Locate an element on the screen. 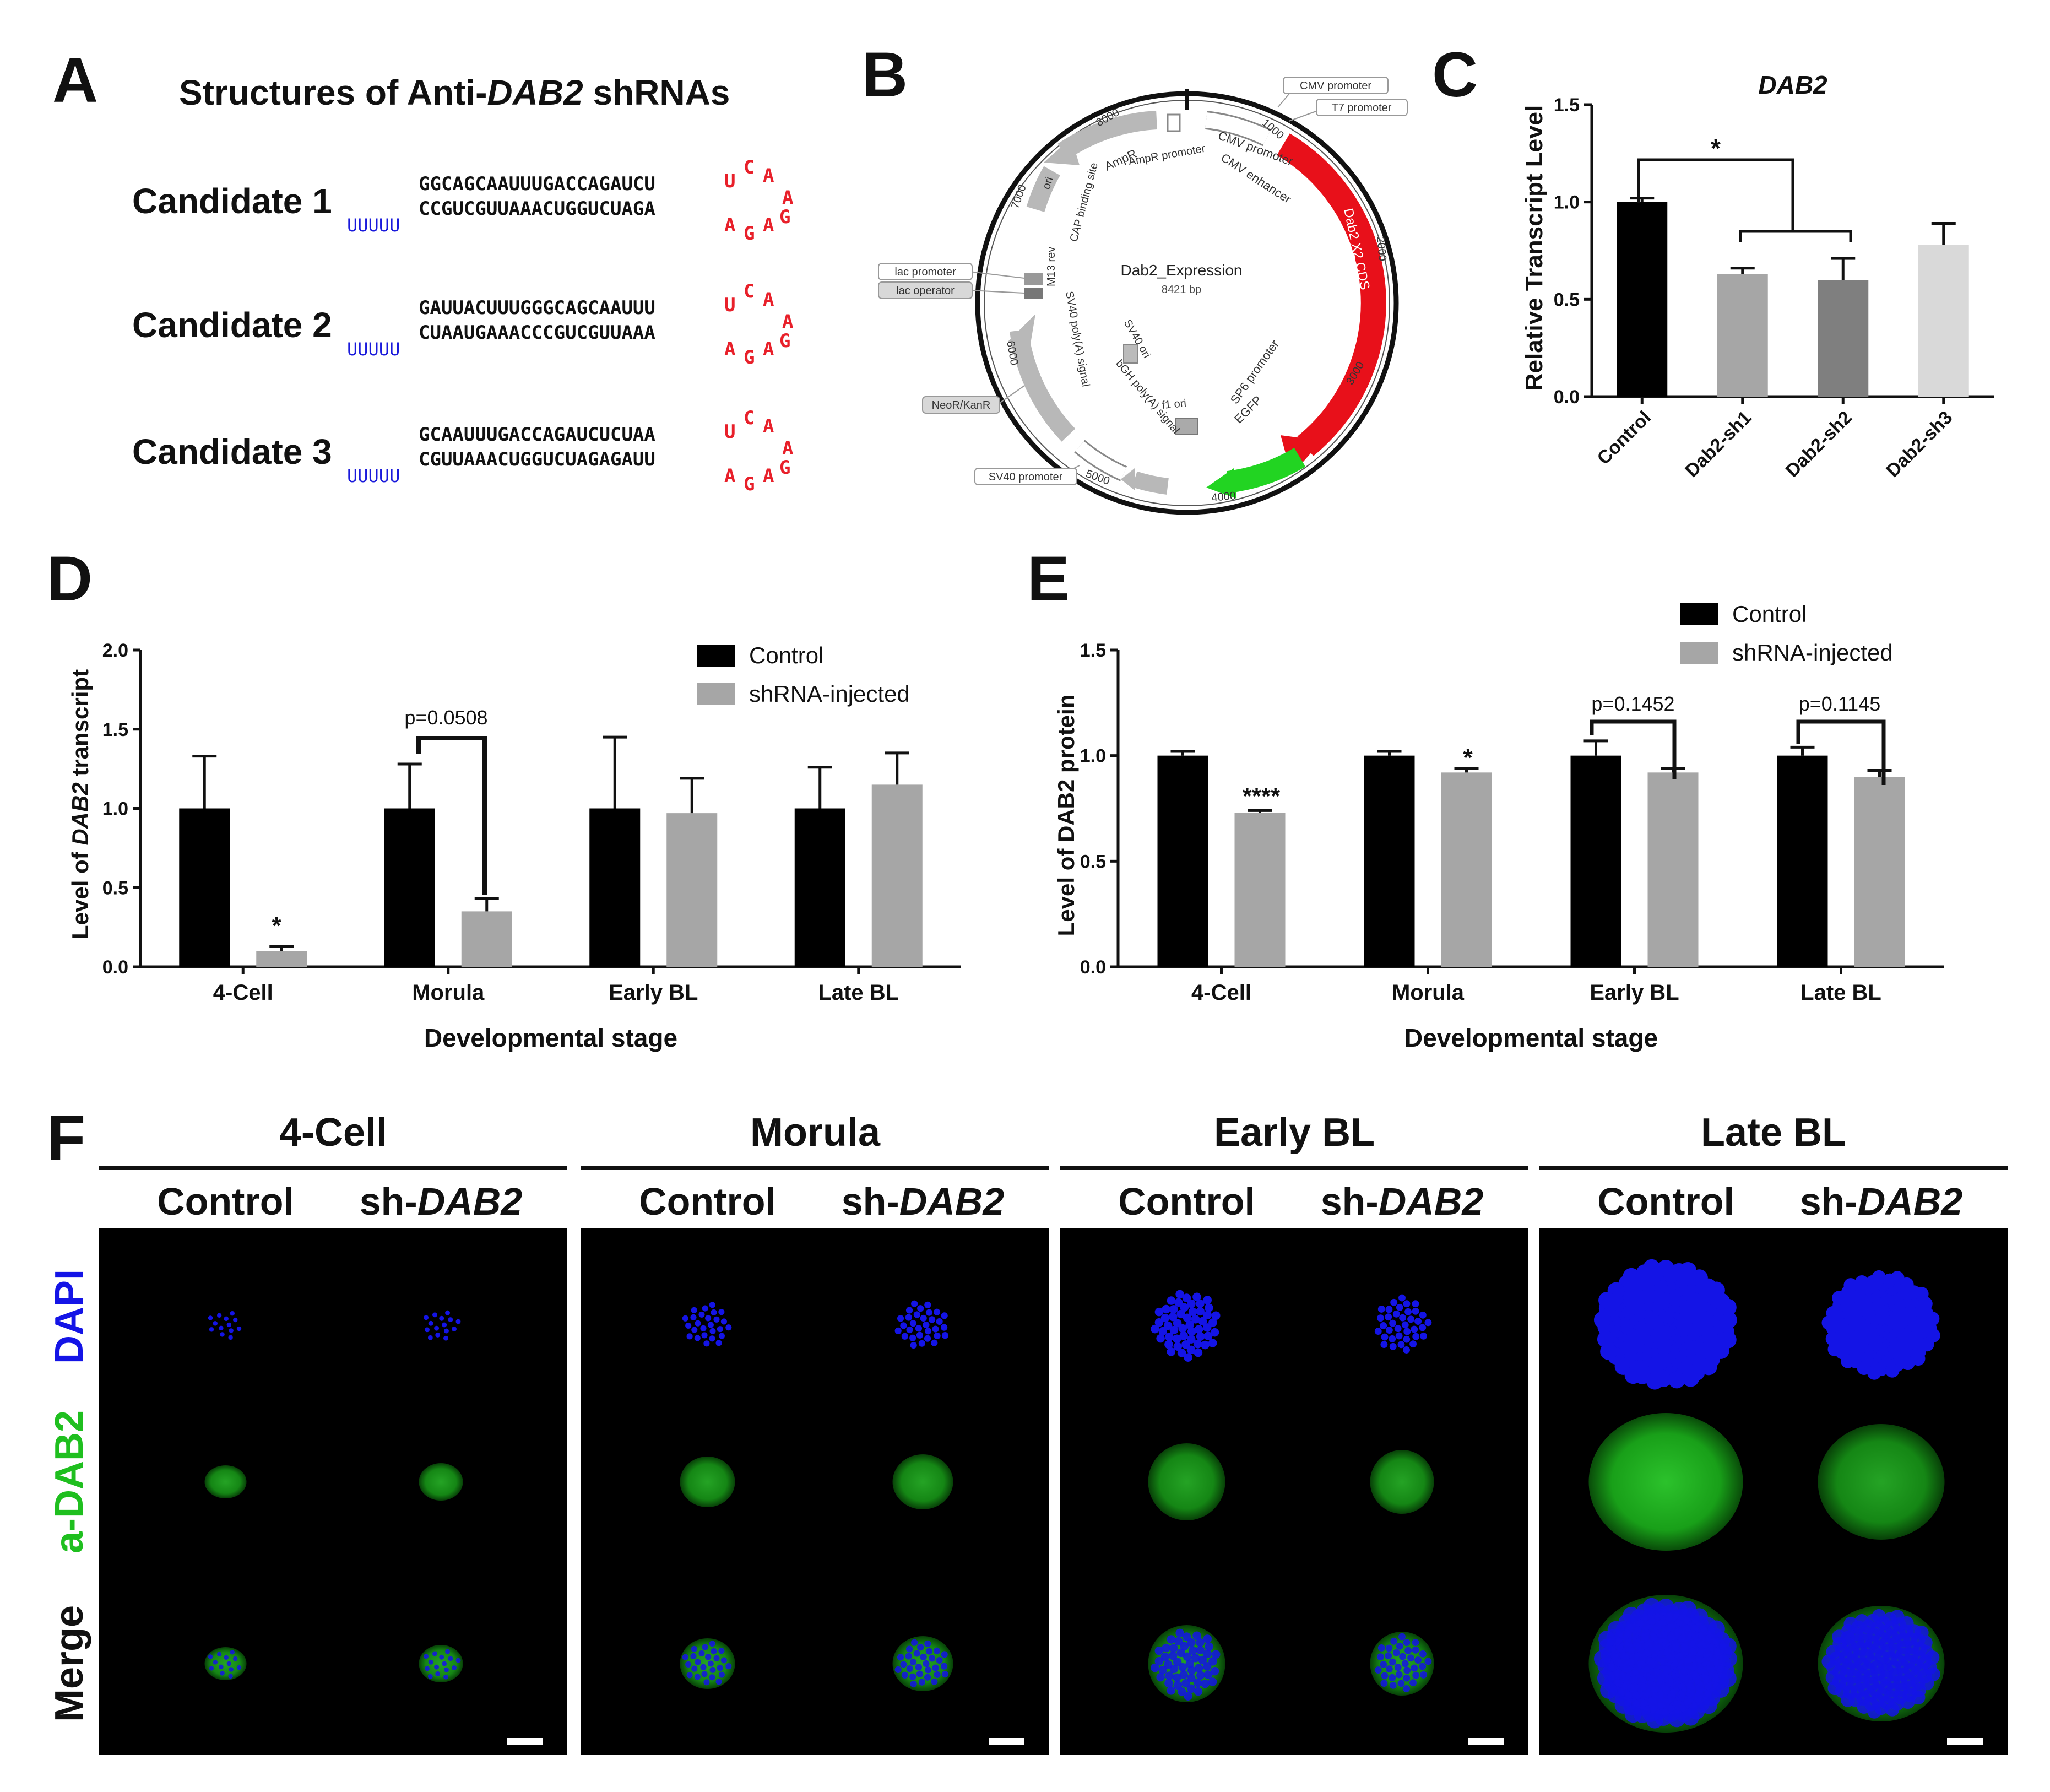 The height and width of the screenshot is (1792, 2050). strand-bottom: CUAAUGAAACCCGUCGUUAAA is located at coordinates (537, 333).